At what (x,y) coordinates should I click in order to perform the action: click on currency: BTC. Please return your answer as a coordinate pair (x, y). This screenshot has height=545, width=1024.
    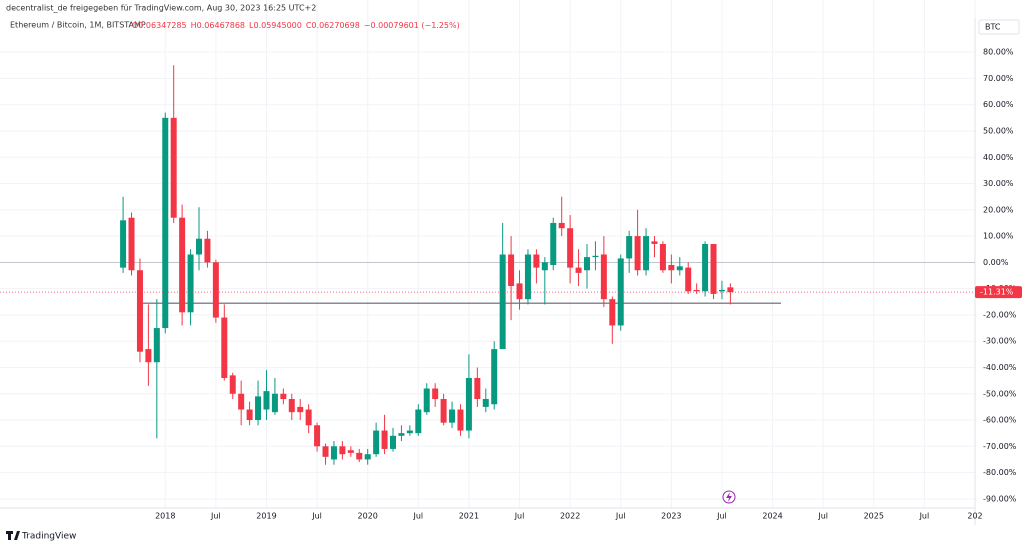
    Looking at the image, I should click on (993, 27).